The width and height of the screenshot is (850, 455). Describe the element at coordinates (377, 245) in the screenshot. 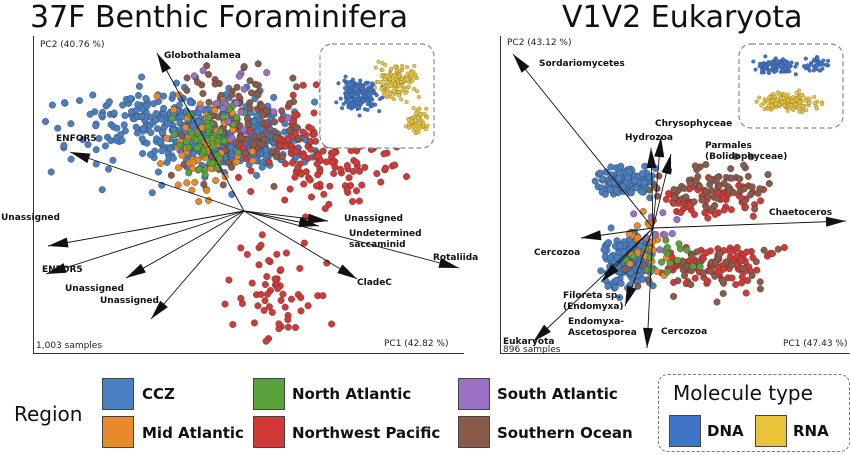

I see `loading-label-7-line1: saccaminid` at that location.